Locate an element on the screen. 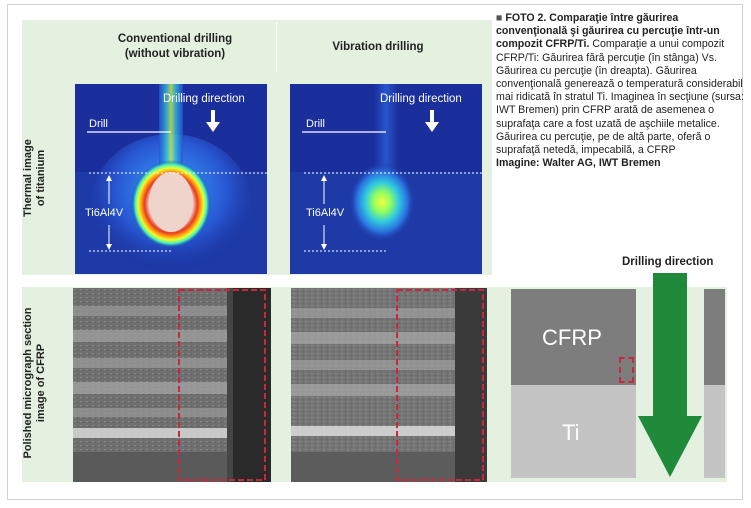  drilling-direction-arrow-icon is located at coordinates (670, 375).